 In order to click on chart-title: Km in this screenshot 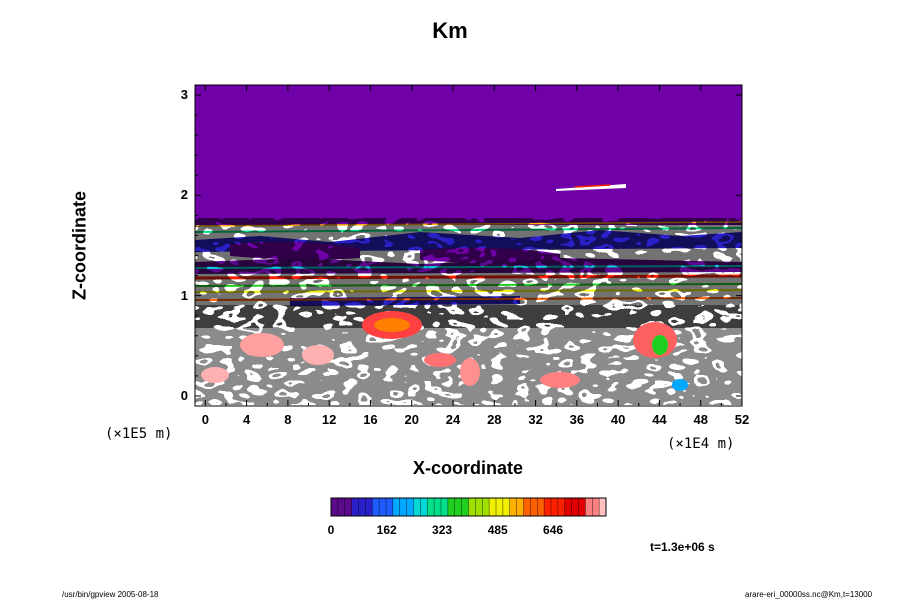, I will do `click(450, 30)`.